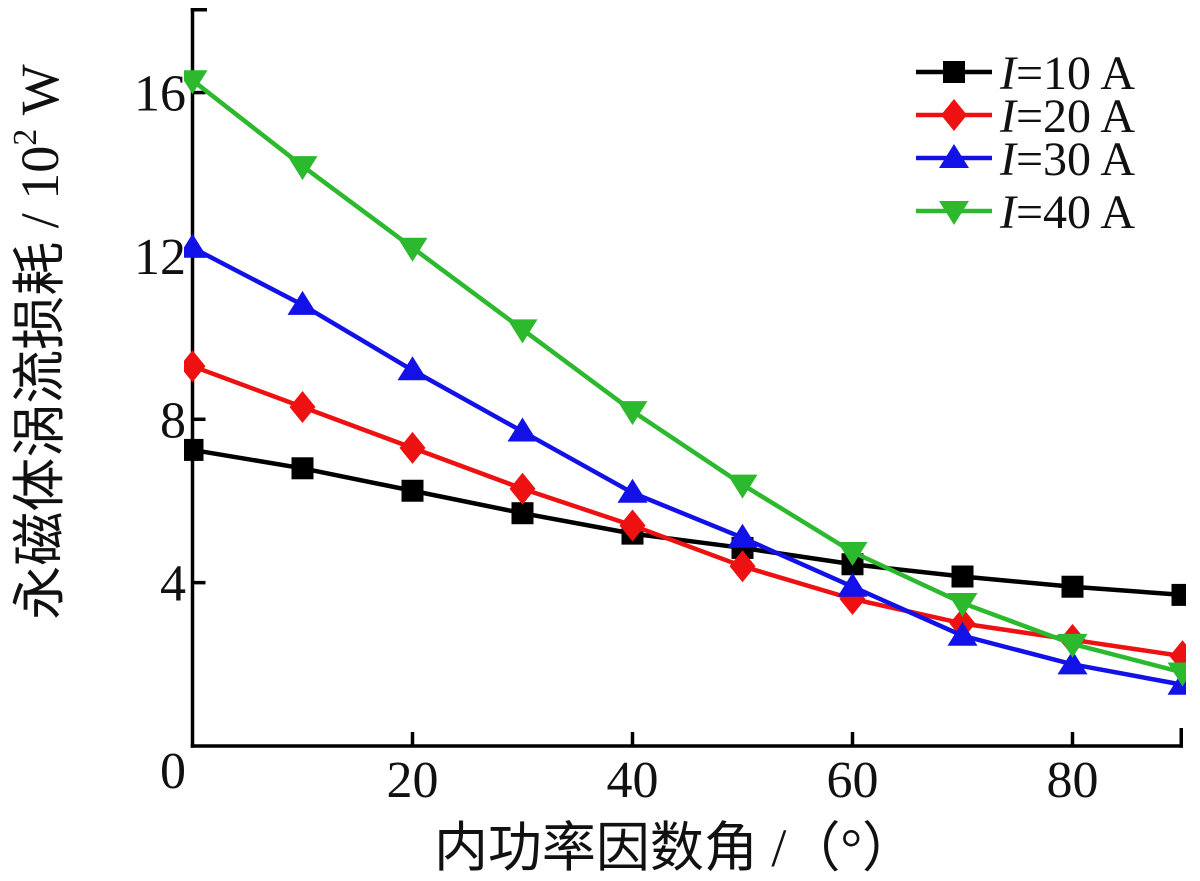 The image size is (1200, 881). What do you see at coordinates (1067, 212) in the screenshot?
I see `legend-label-i40: I=40 A` at bounding box center [1067, 212].